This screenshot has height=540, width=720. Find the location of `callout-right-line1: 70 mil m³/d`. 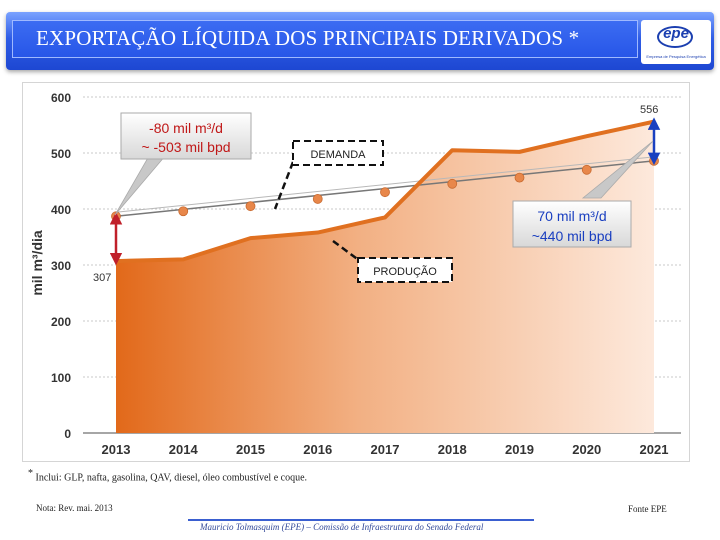

callout-right-line1: 70 mil m³/d is located at coordinates (571, 216).